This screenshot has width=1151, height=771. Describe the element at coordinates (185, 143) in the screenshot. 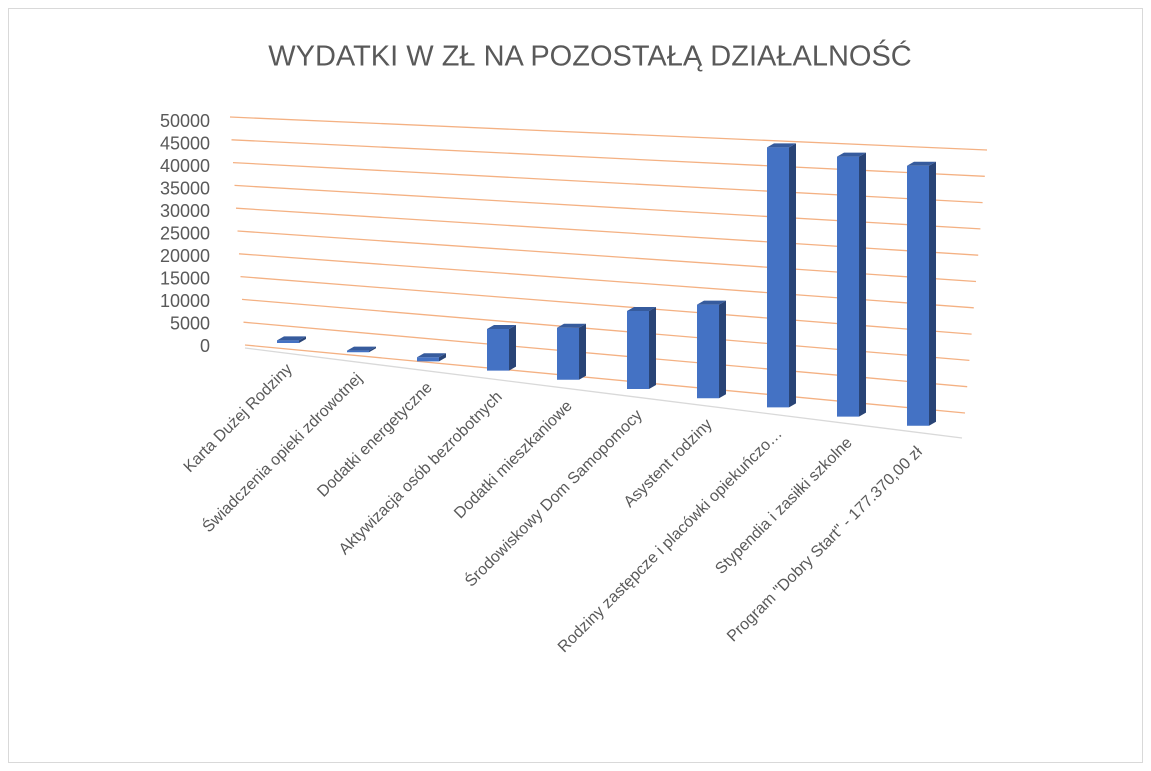

I see `y-tick-label: 45000` at that location.